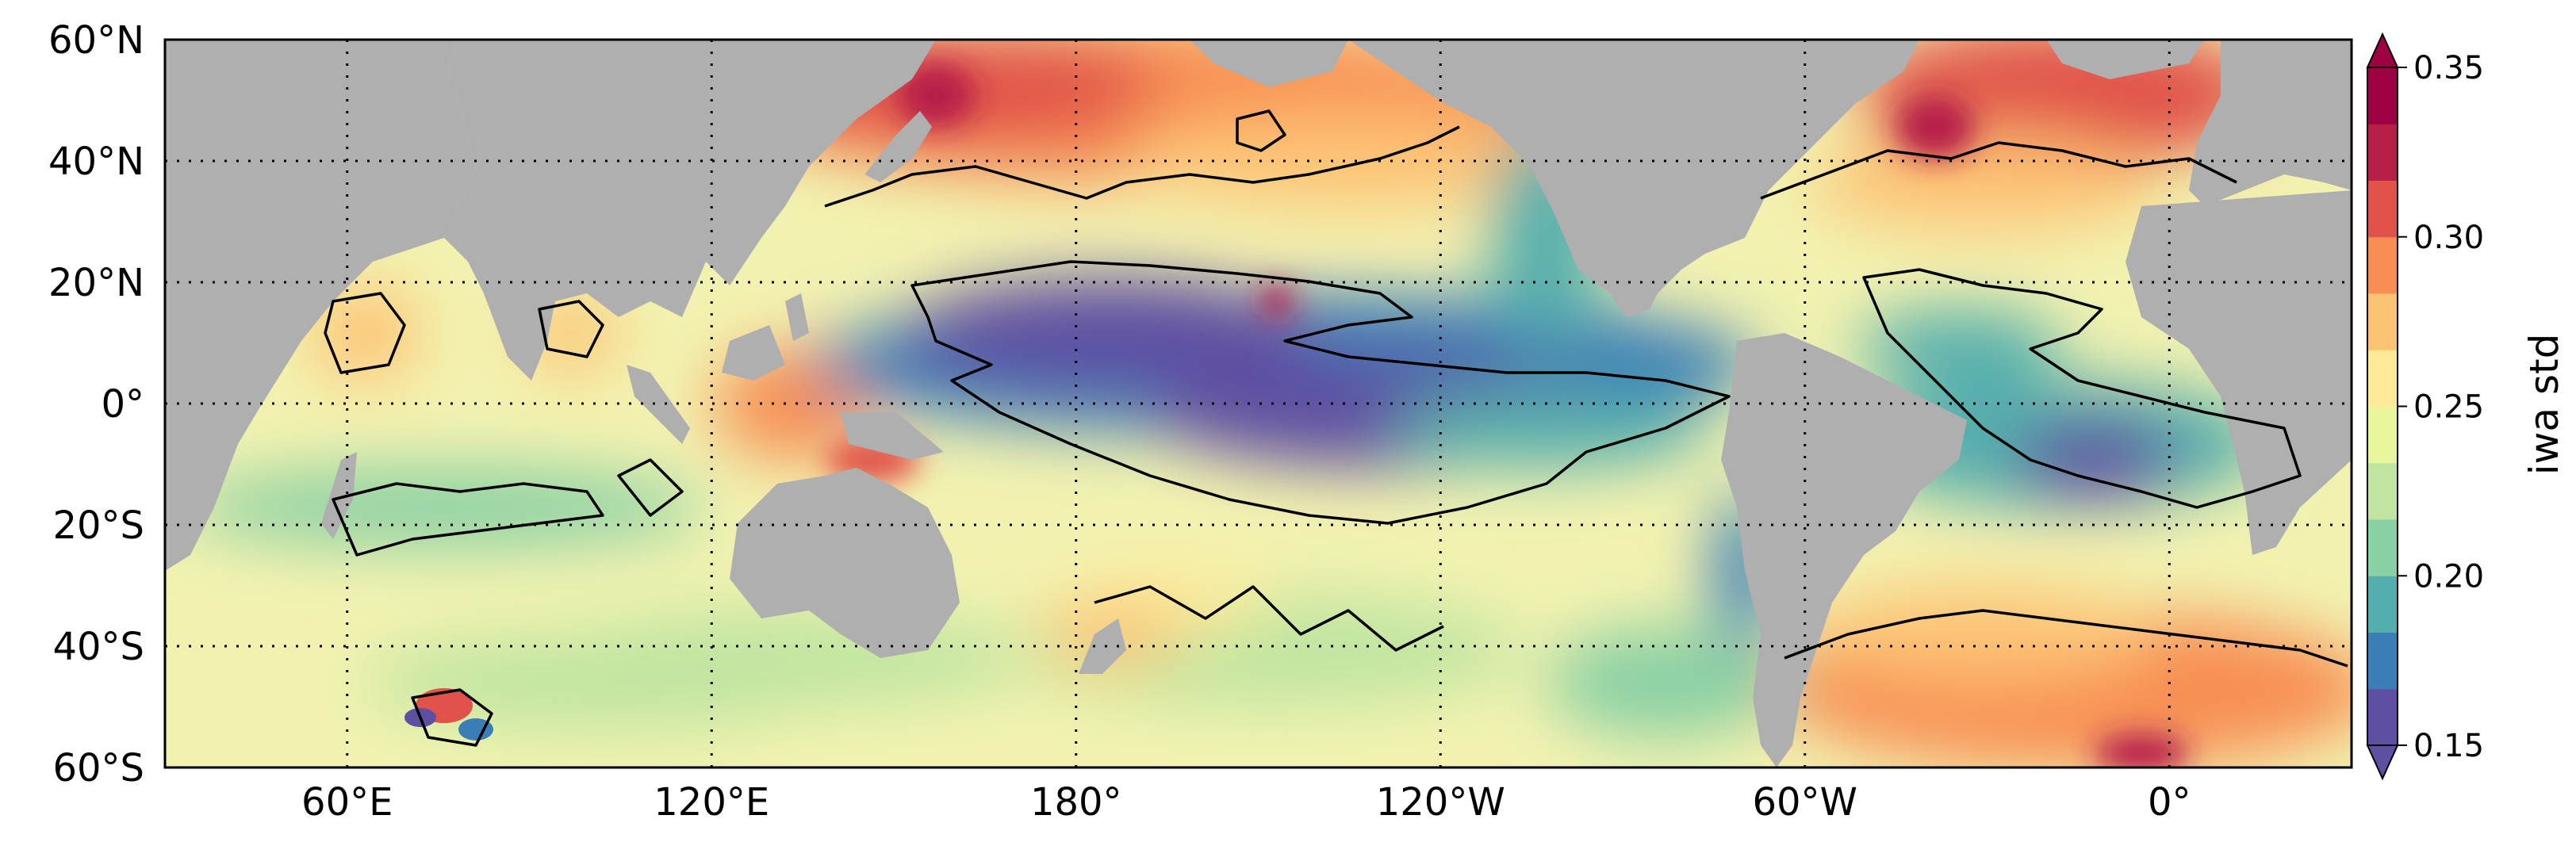 This screenshot has height=842, width=2576. What do you see at coordinates (2126, 59) in the screenshot?
I see `greenland-land` at bounding box center [2126, 59].